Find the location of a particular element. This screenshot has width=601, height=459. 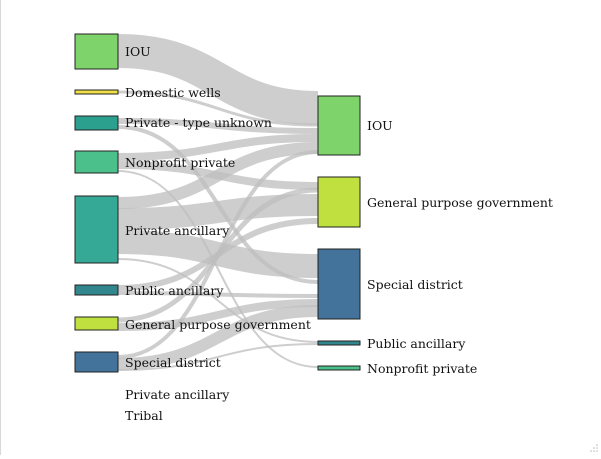

left-node-iou is located at coordinates (96, 51).